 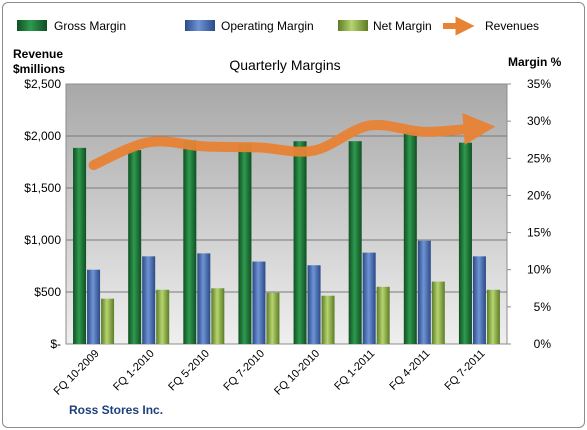 I want to click on right-tick-label: 10%, so click(x=539, y=270).